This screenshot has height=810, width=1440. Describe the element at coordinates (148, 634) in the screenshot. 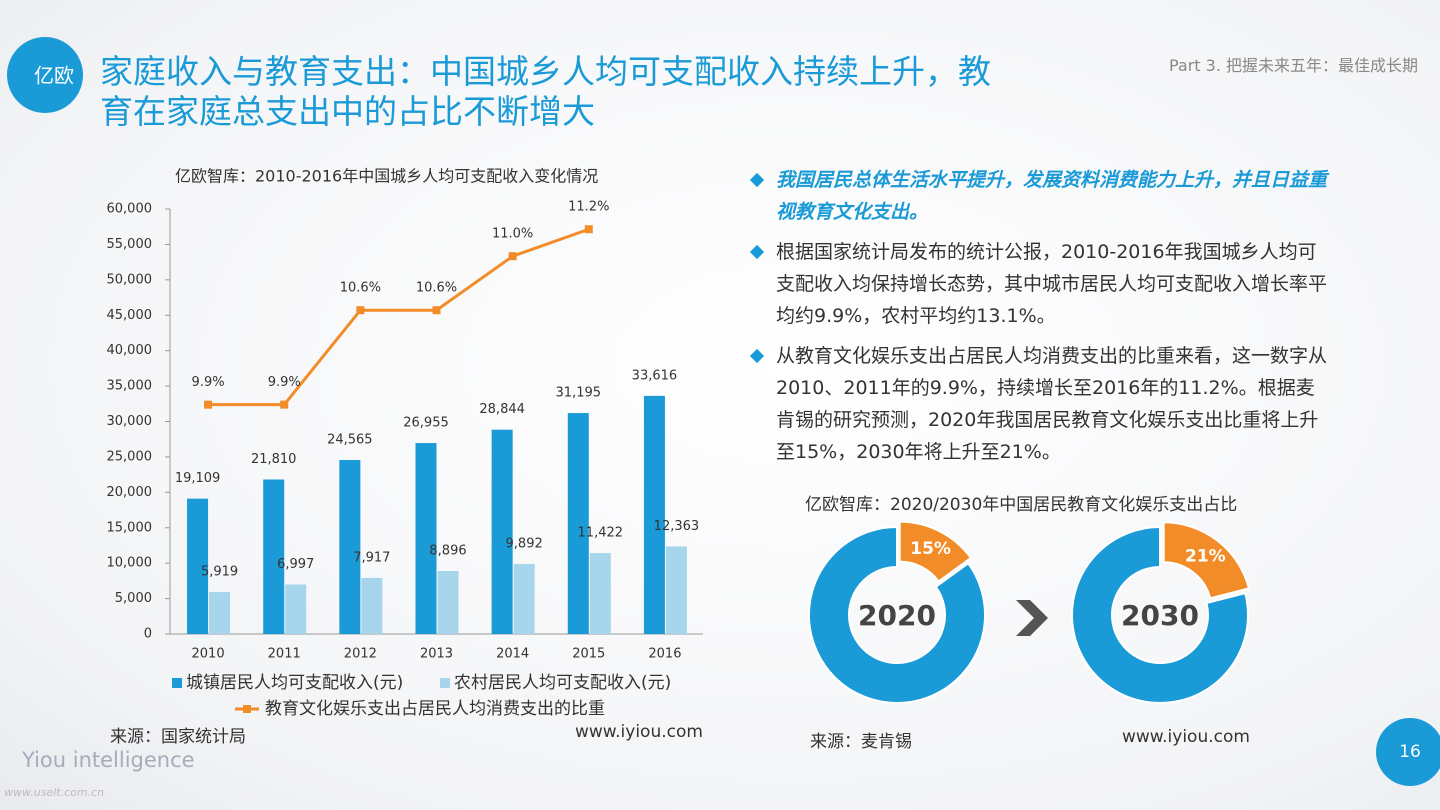

I see `y-tick-label: 0` at that location.